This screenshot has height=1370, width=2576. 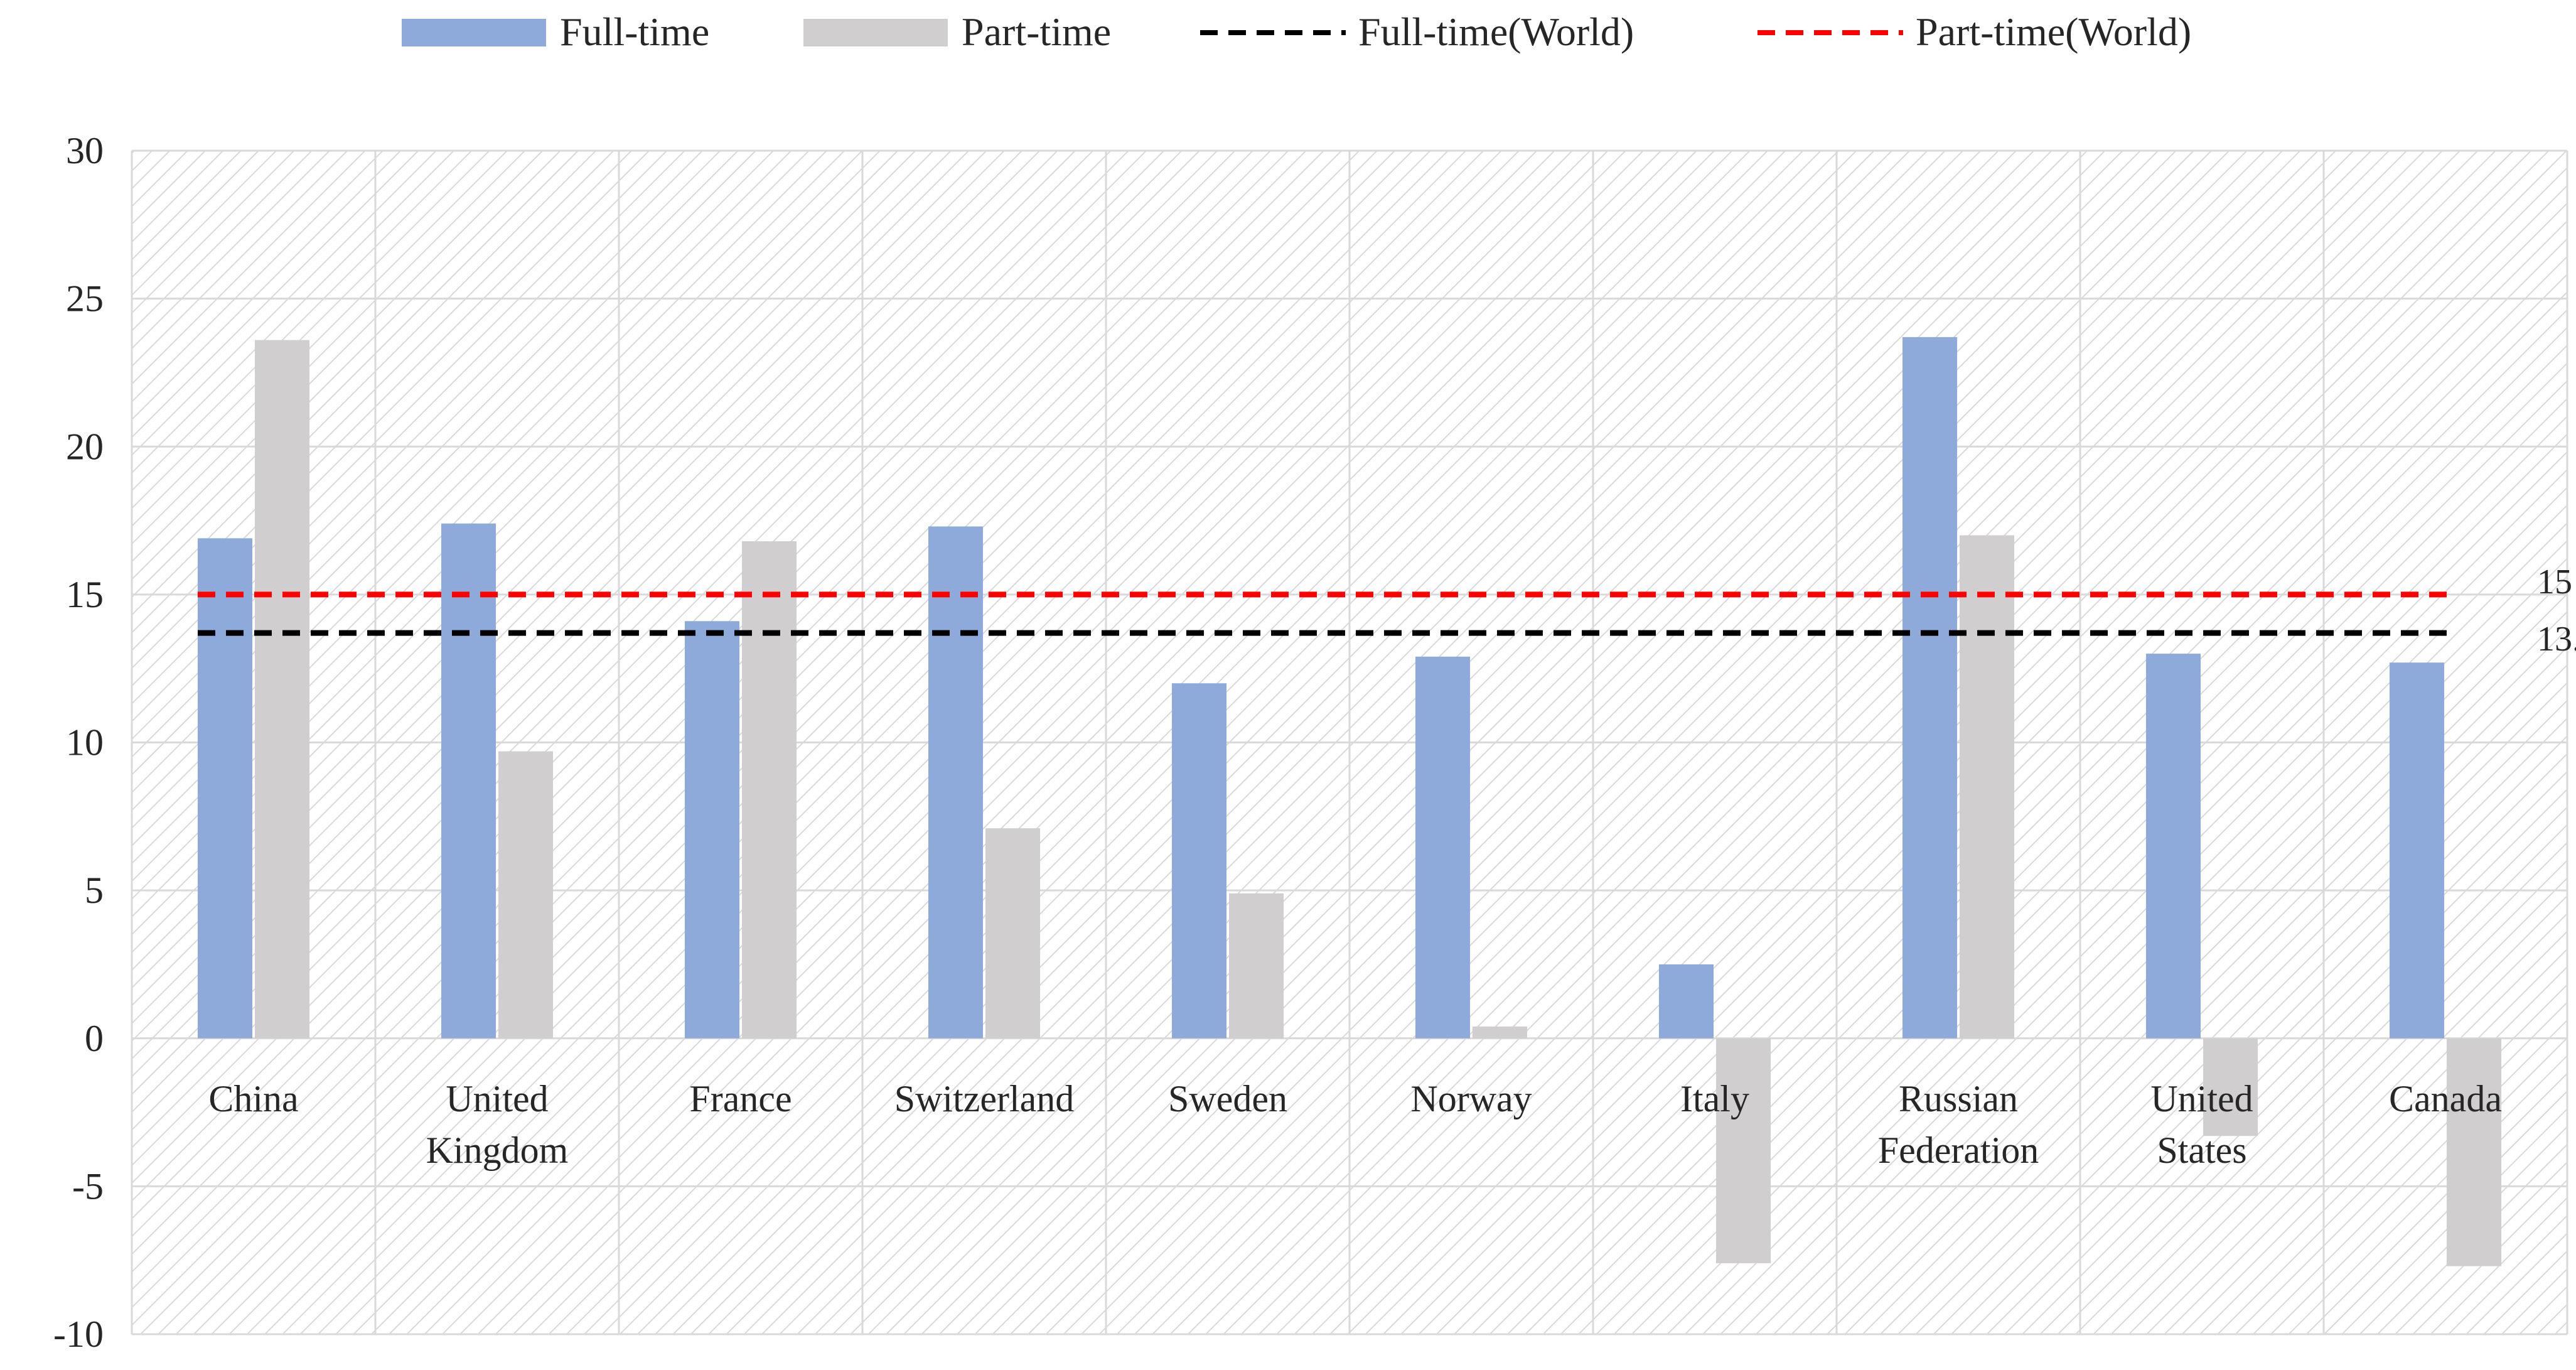 What do you see at coordinates (2053, 31) in the screenshot?
I see `legend-label: Part-time(World)` at bounding box center [2053, 31].